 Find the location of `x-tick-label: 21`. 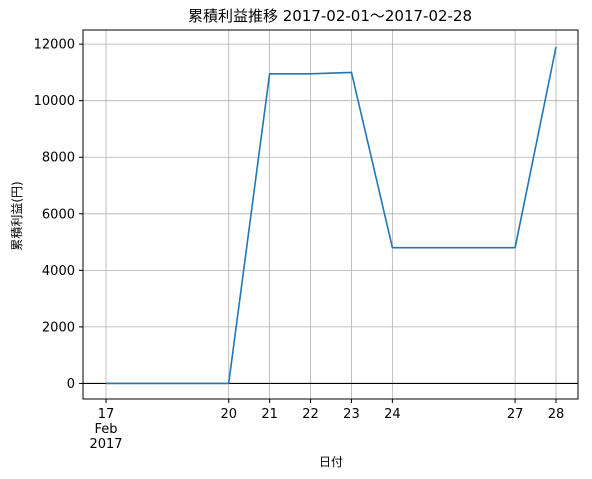

x-tick-label: 21 is located at coordinates (269, 414).